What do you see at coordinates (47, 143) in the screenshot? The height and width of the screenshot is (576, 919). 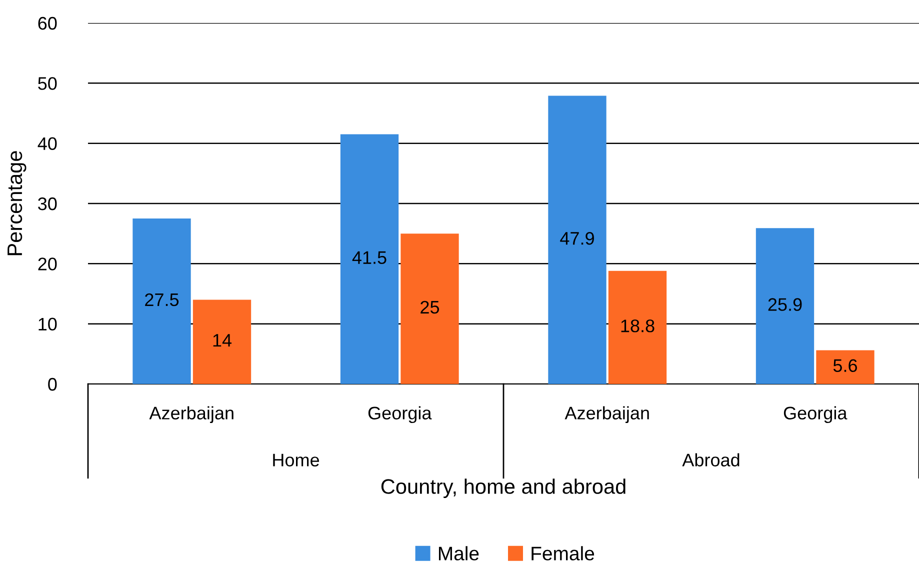 I see `y-tick-label: 40` at bounding box center [47, 143].